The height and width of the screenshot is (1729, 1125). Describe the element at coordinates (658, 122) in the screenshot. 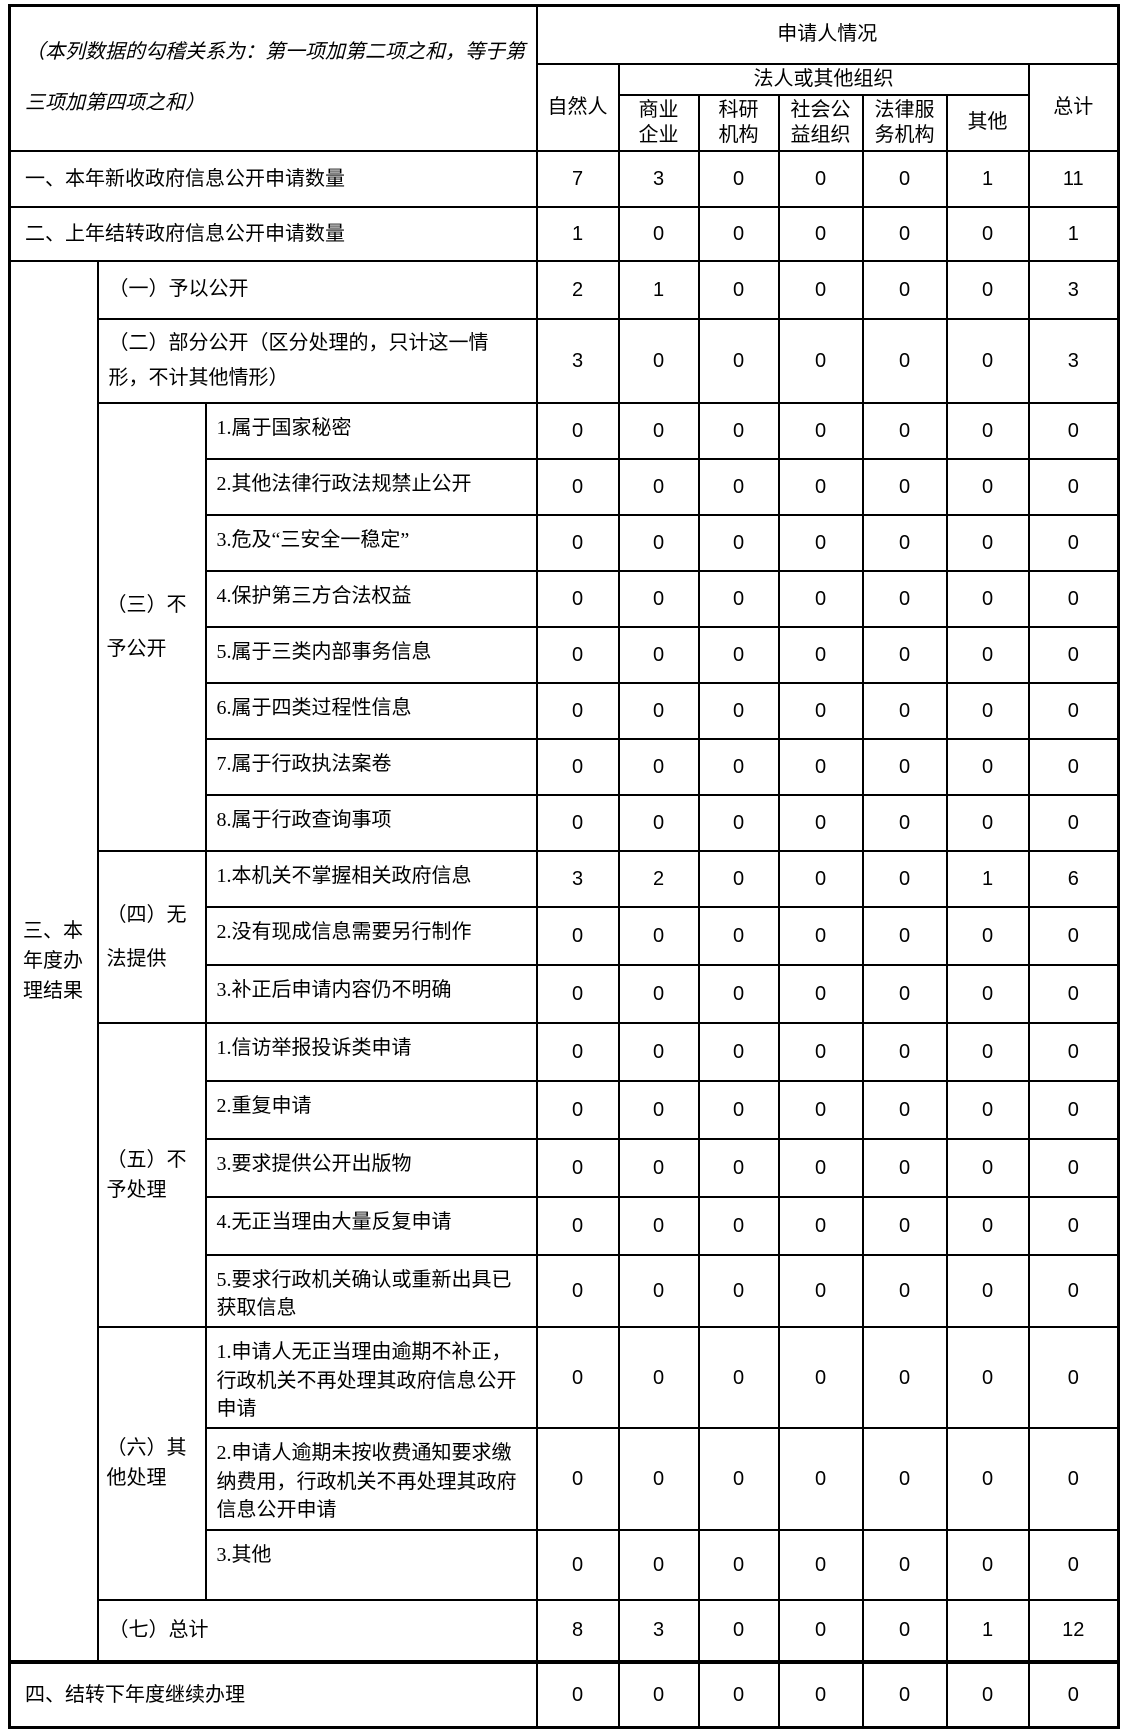

I see `col-header-commercial: 商业 企业` at that location.